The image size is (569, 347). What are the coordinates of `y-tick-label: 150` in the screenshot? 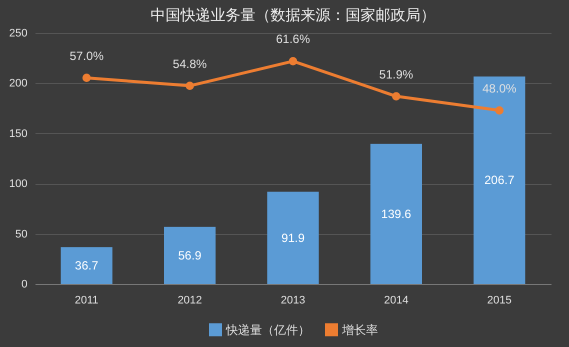 It's located at (18, 134).